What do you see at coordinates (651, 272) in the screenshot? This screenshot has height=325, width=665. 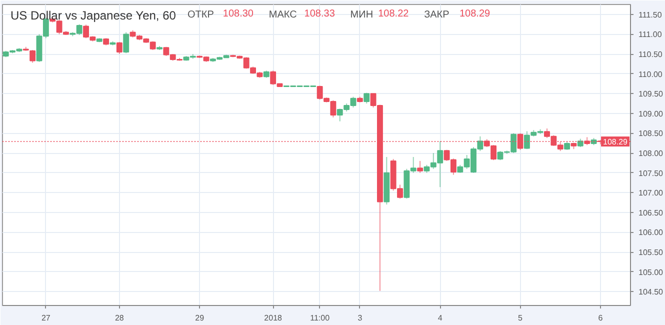 I see `y-tick-label: 105.00` at bounding box center [651, 272].